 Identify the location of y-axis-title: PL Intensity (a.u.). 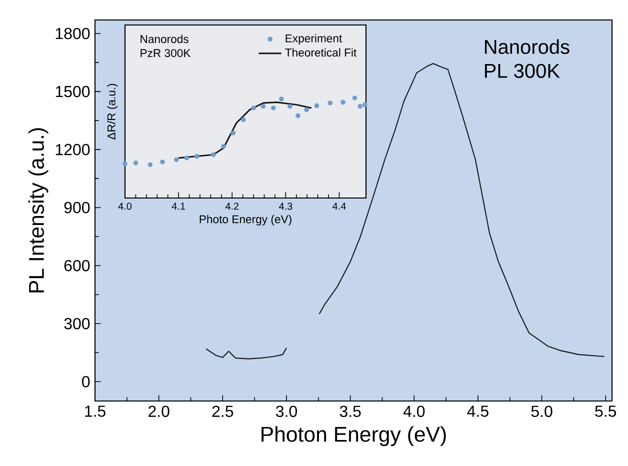
(38, 210).